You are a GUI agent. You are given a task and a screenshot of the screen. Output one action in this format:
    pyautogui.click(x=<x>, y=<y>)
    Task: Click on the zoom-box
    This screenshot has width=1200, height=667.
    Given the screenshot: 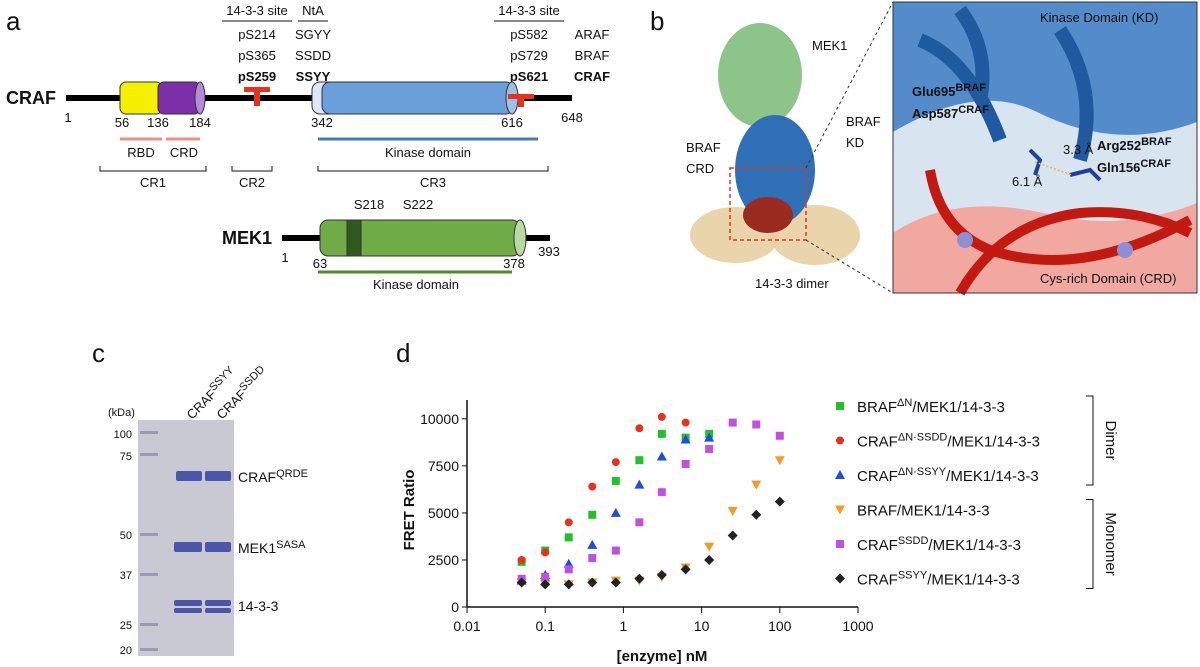 What is the action you would take?
    pyautogui.click(x=768, y=204)
    